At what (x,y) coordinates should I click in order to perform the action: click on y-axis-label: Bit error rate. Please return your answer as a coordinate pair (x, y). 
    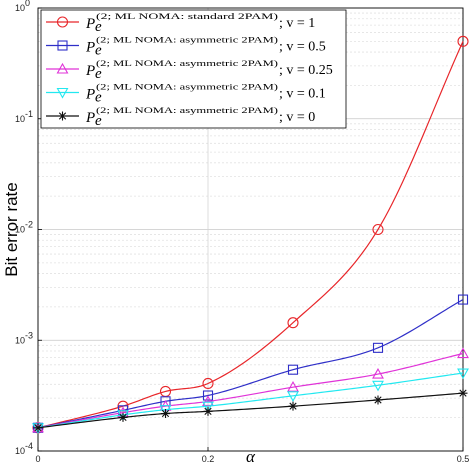
    Looking at the image, I should click on (11, 229).